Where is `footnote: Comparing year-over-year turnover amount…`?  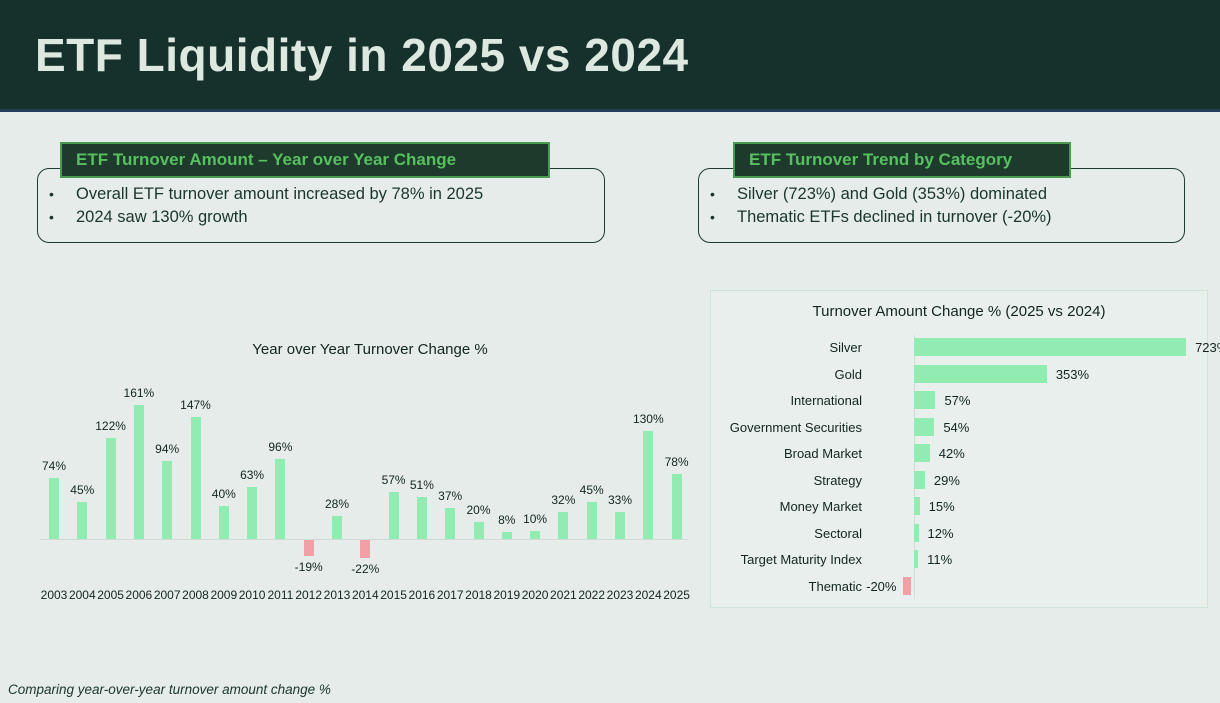
footnote: Comparing year-over-year turnover amount… is located at coordinates (169, 689).